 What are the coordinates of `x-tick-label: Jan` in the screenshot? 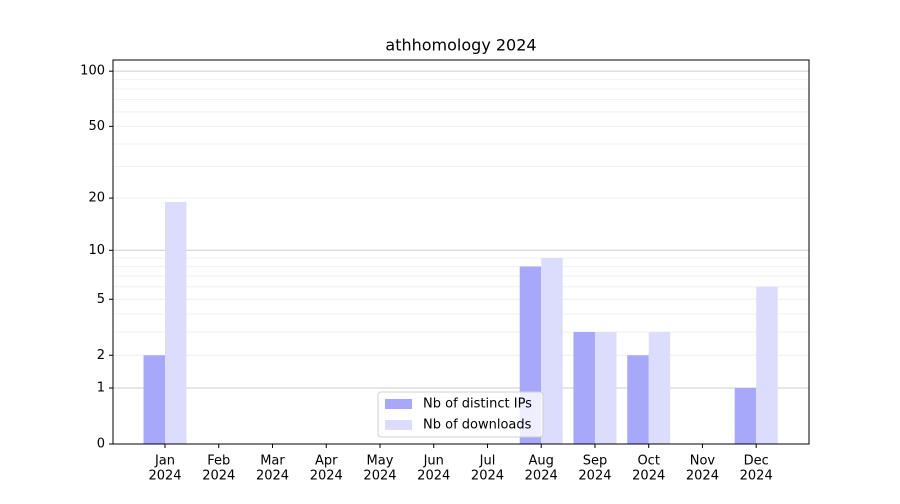 It's located at (164, 461).